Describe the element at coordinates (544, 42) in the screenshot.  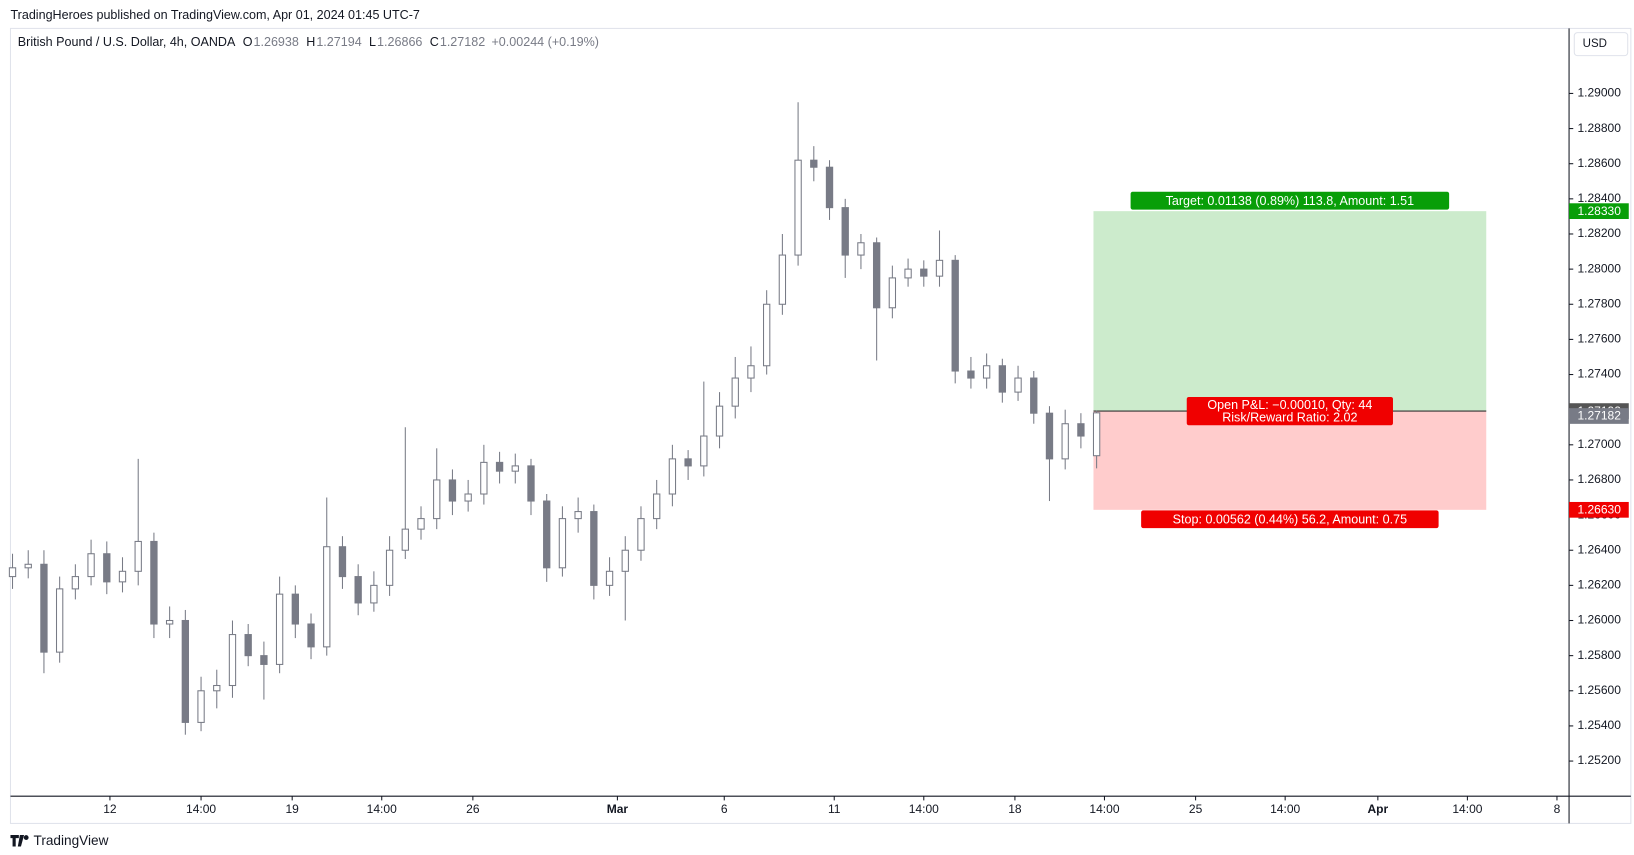
I see `legend-item: +0.00244 (+0.19%)` at that location.